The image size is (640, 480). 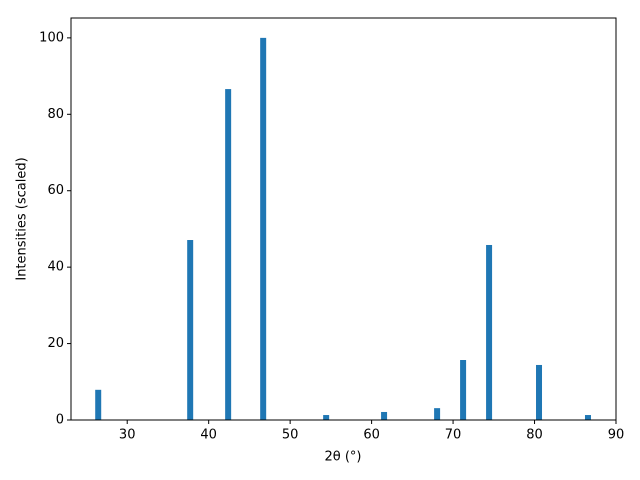 What do you see at coordinates (534, 435) in the screenshot?
I see `x-tick-label: 80` at bounding box center [534, 435].